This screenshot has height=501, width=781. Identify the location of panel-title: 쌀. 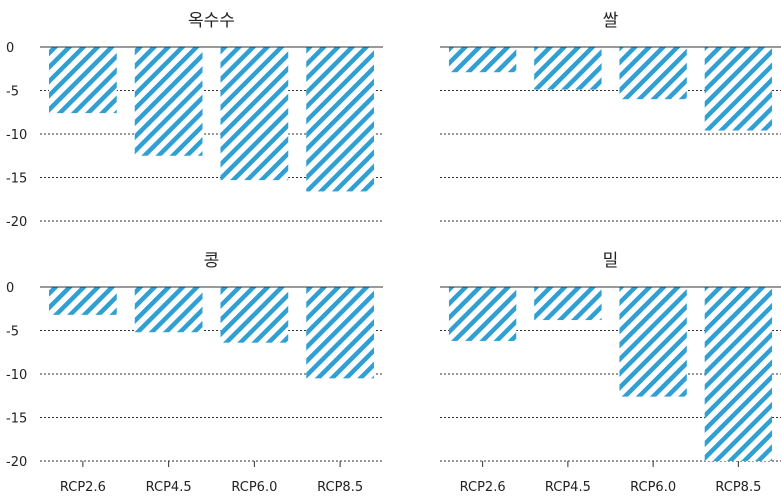
(611, 21).